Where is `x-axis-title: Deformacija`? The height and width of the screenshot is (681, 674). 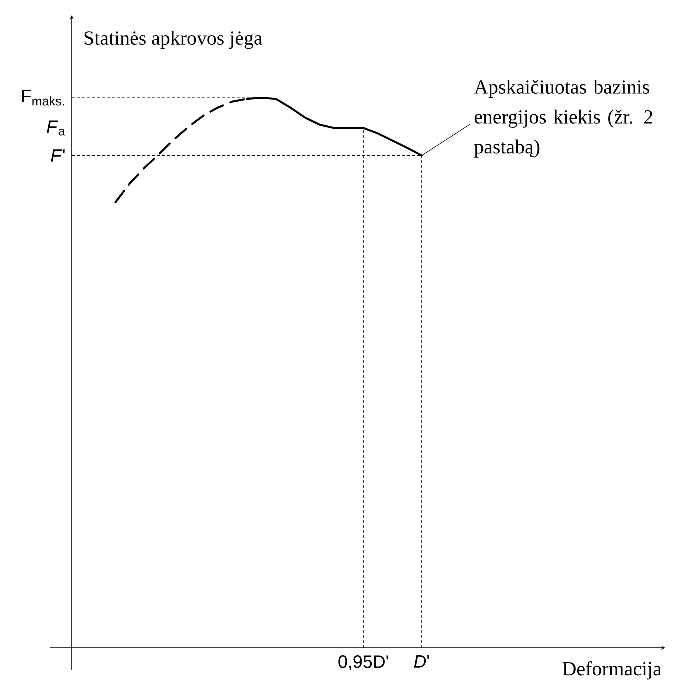 x-axis-title: Deformacija is located at coordinates (612, 671).